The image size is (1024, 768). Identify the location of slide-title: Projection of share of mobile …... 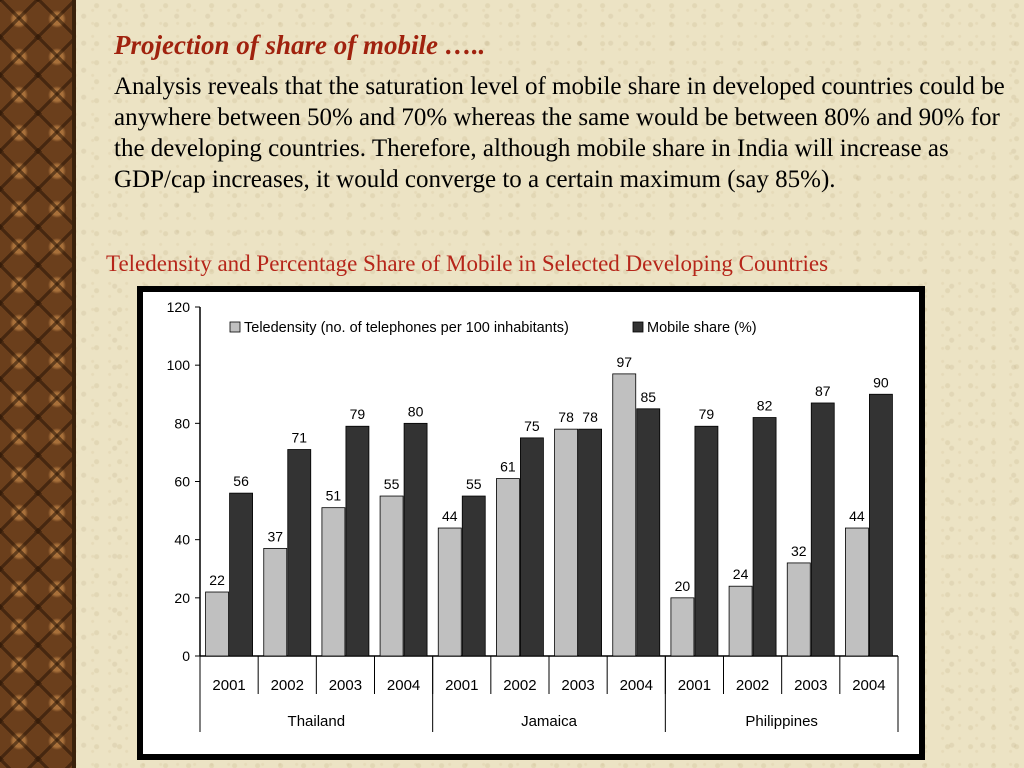
(300, 45).